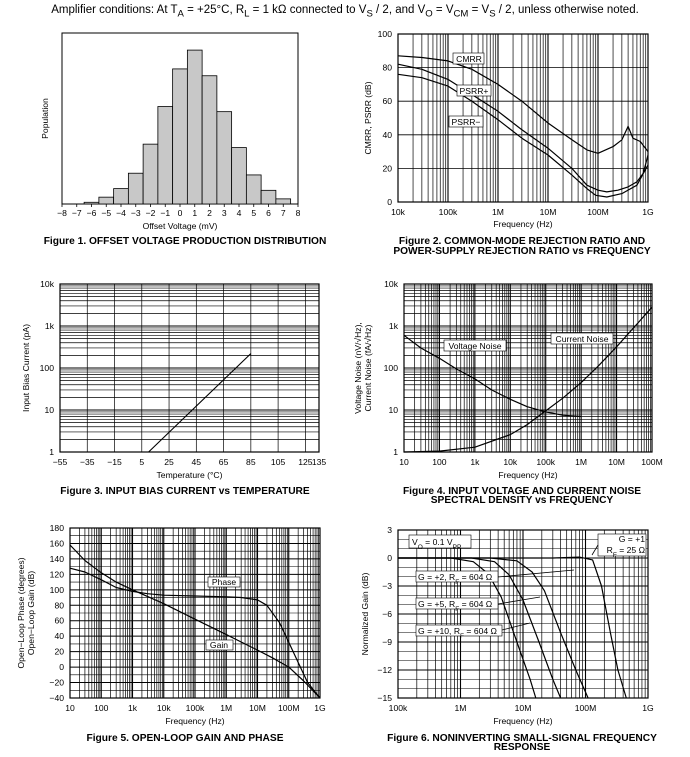 The width and height of the screenshot is (690, 757). What do you see at coordinates (247, 14) in the screenshot?
I see `header-sub: L` at bounding box center [247, 14].